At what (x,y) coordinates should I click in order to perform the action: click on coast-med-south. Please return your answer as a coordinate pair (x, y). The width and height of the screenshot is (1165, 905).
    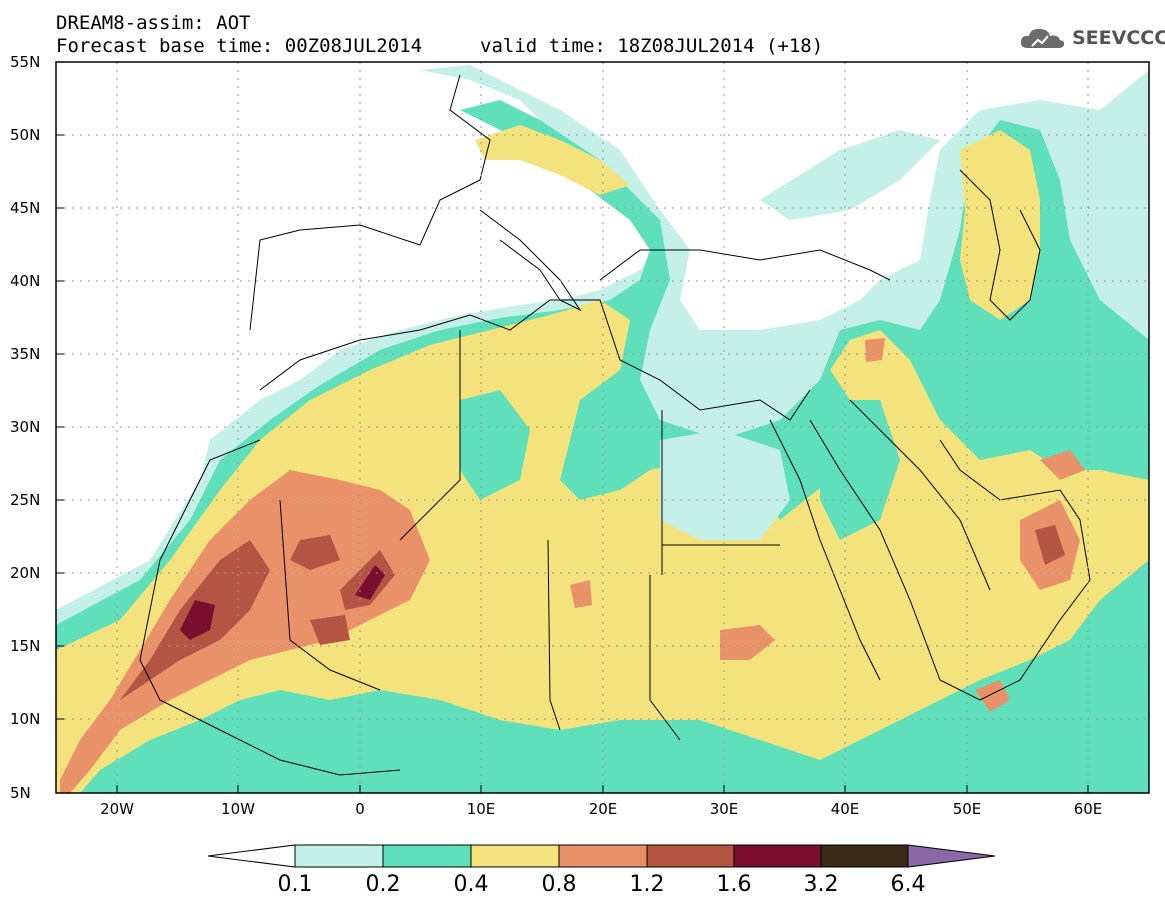
    Looking at the image, I should click on (535, 360).